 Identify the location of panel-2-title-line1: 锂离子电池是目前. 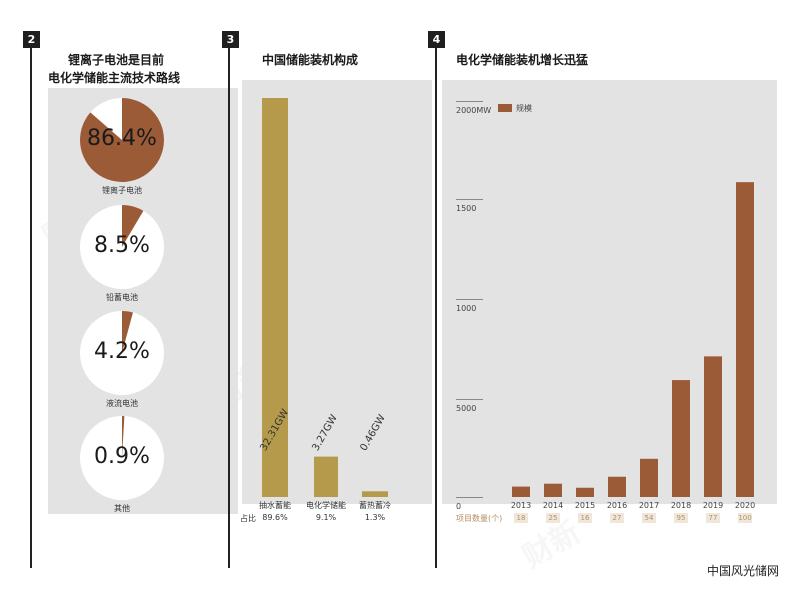
(116, 60).